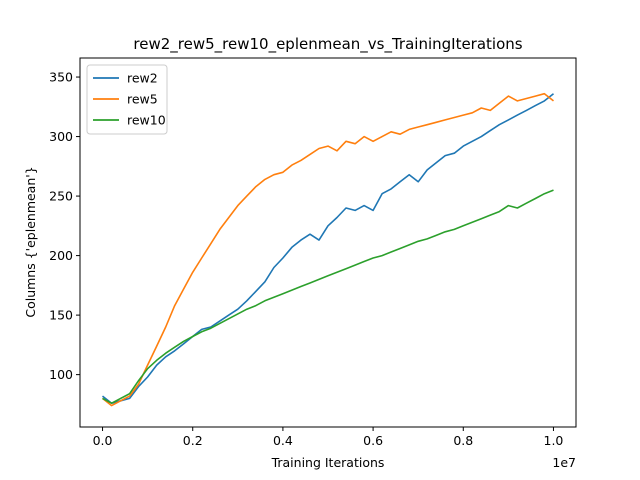 Image resolution: width=640 pixels, height=480 pixels. What do you see at coordinates (61, 196) in the screenshot?
I see `y-tick-label: 250` at bounding box center [61, 196].